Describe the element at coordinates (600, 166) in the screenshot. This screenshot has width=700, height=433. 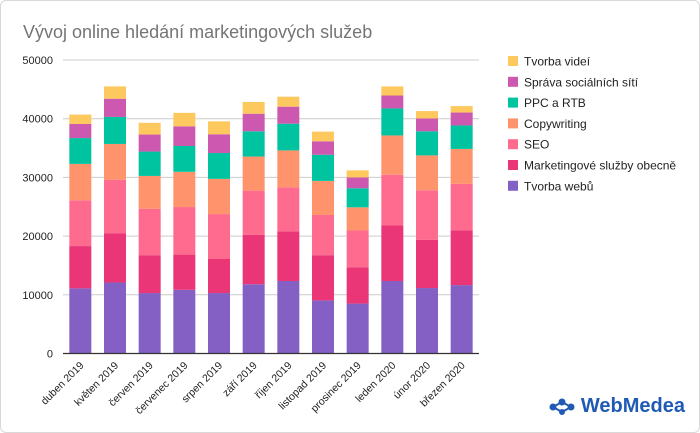
I see `legend-label: Marketingové služby obecně` at that location.